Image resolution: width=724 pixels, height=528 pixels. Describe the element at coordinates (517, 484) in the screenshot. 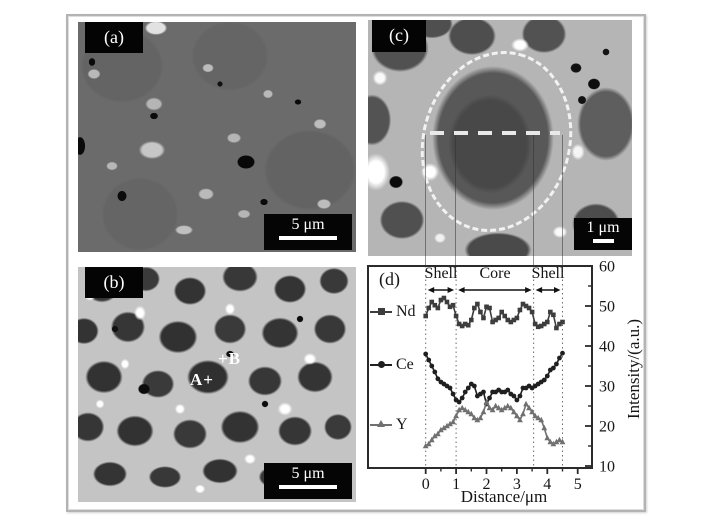

I see `svg-text: 3` at that location.